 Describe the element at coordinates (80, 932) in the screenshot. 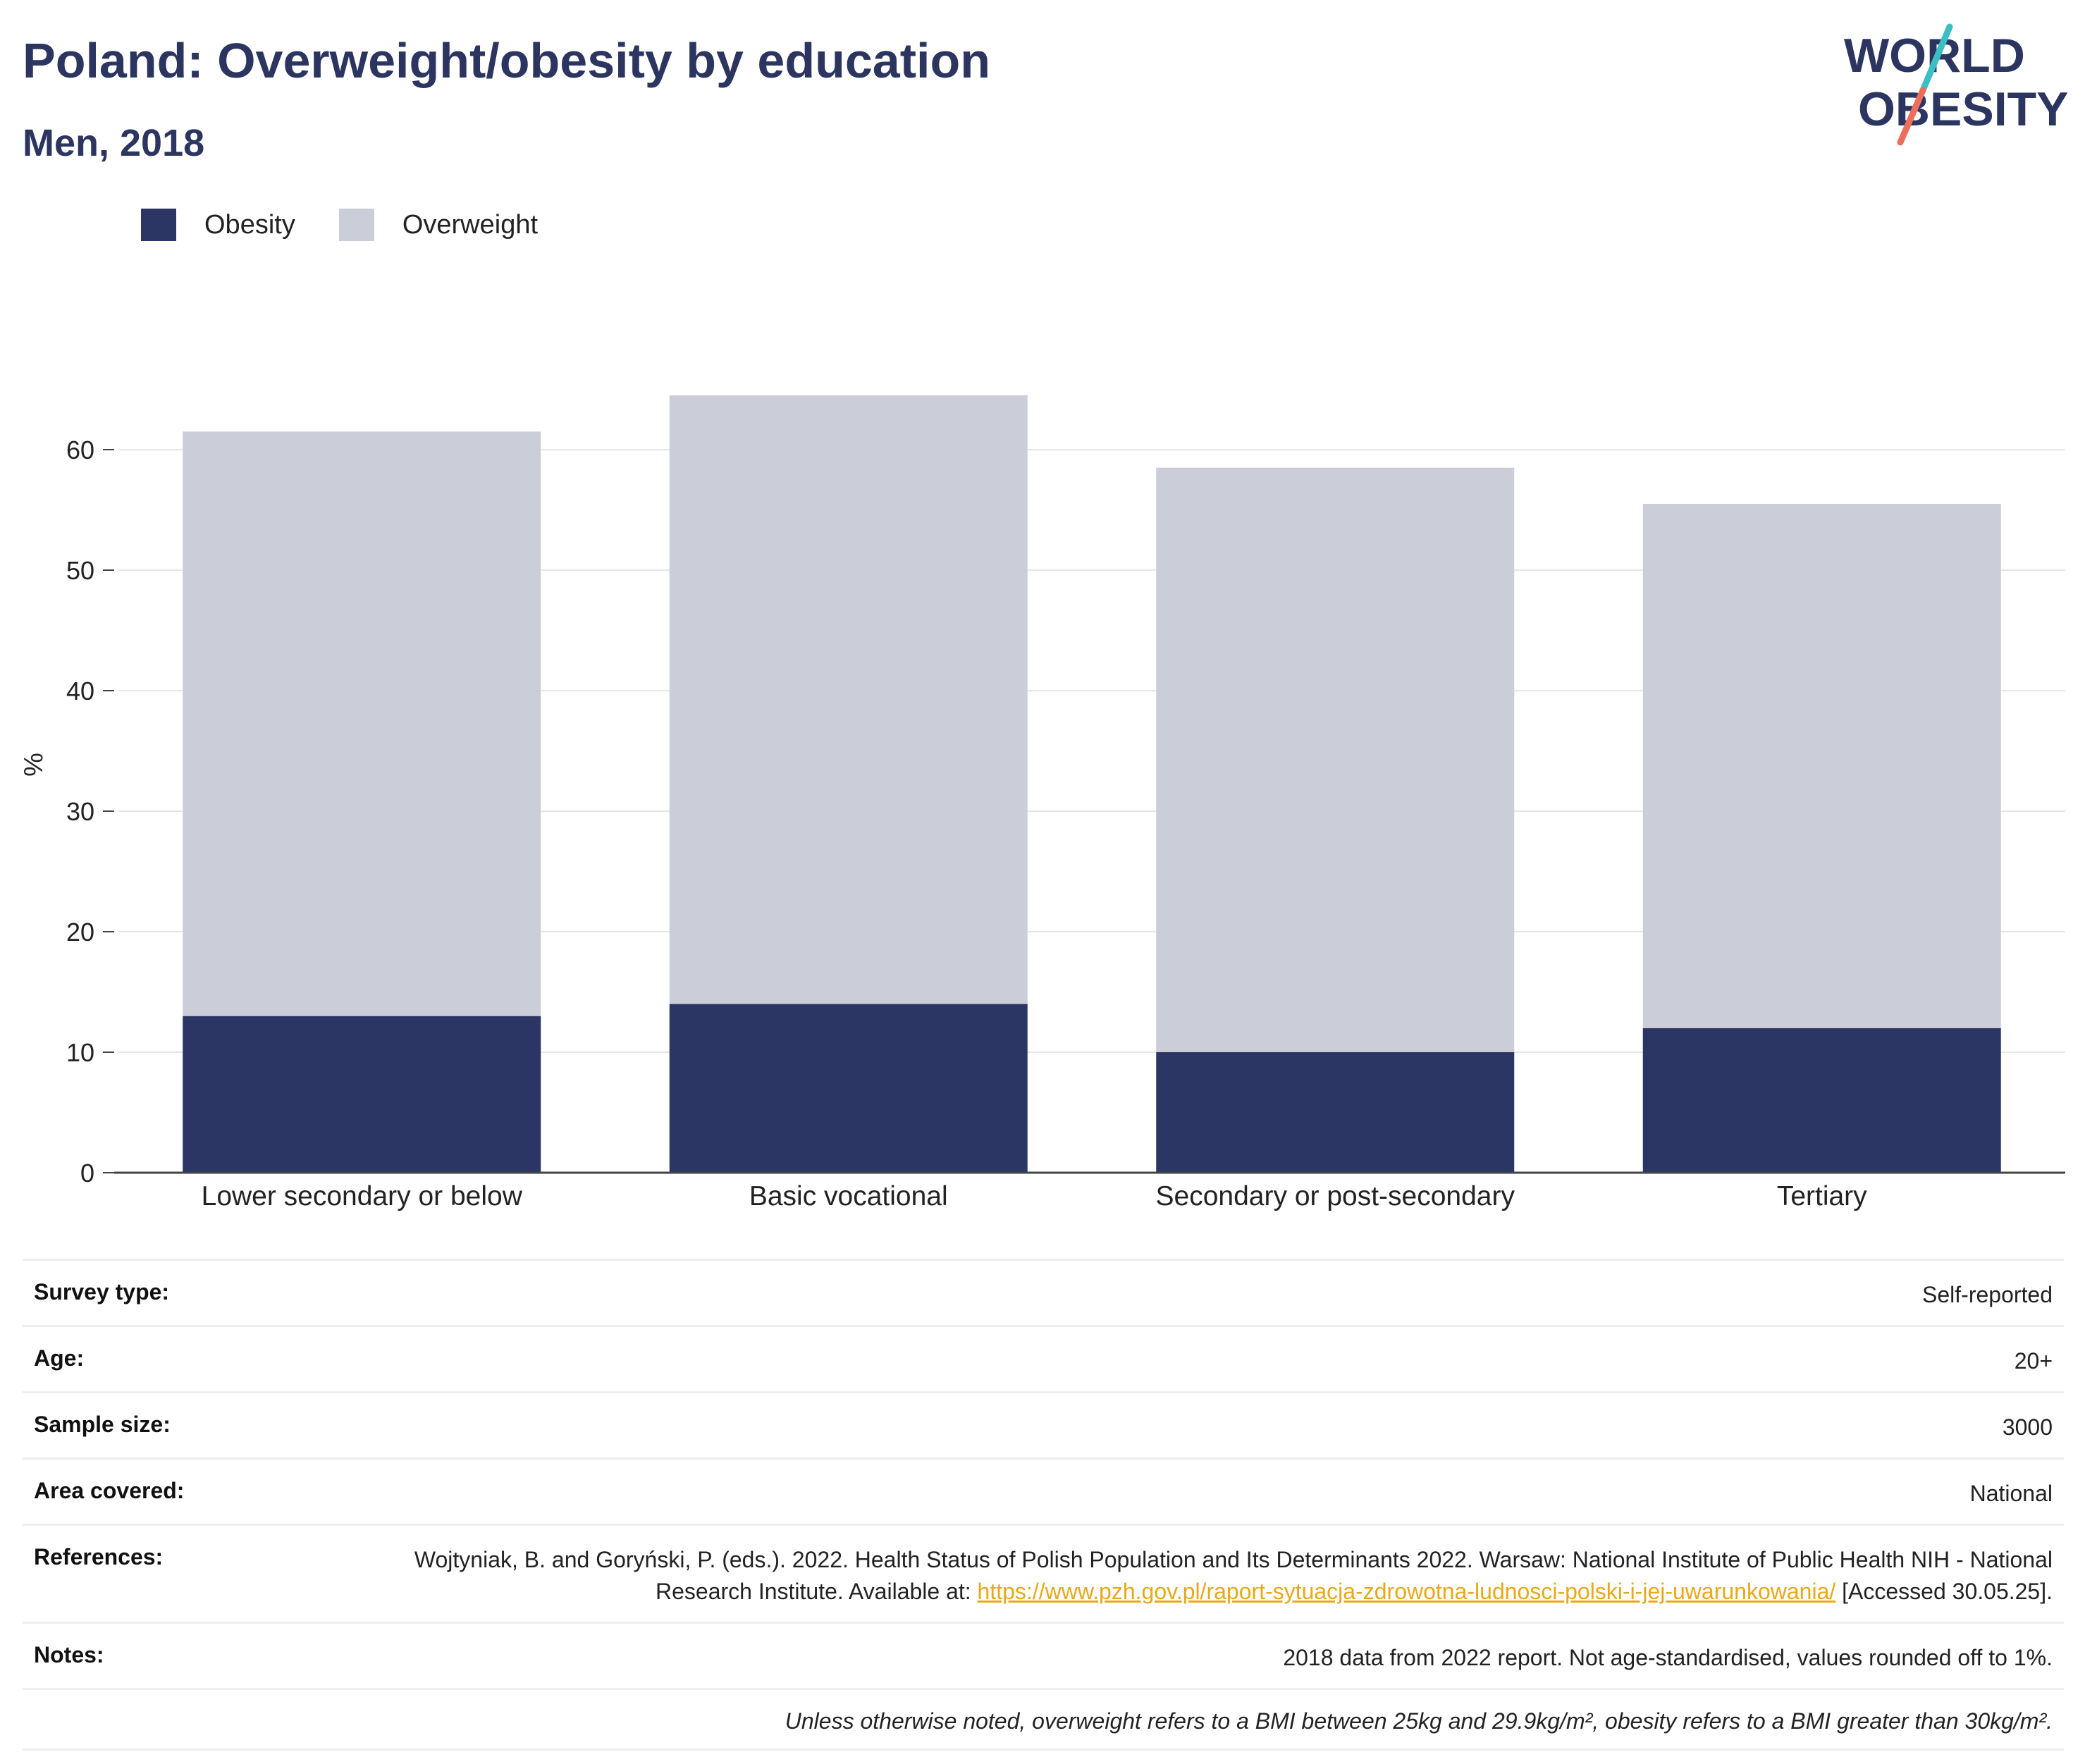

I see `y-tick-label: 20` at that location.